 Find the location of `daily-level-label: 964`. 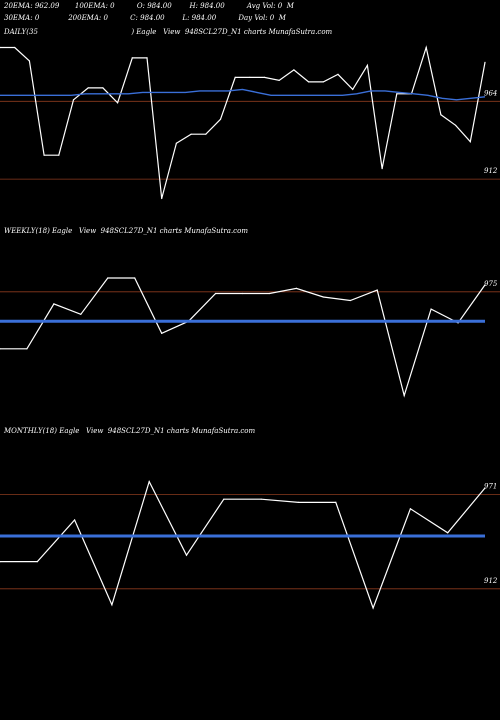

daily-level-label: 964 is located at coordinates (490, 93).